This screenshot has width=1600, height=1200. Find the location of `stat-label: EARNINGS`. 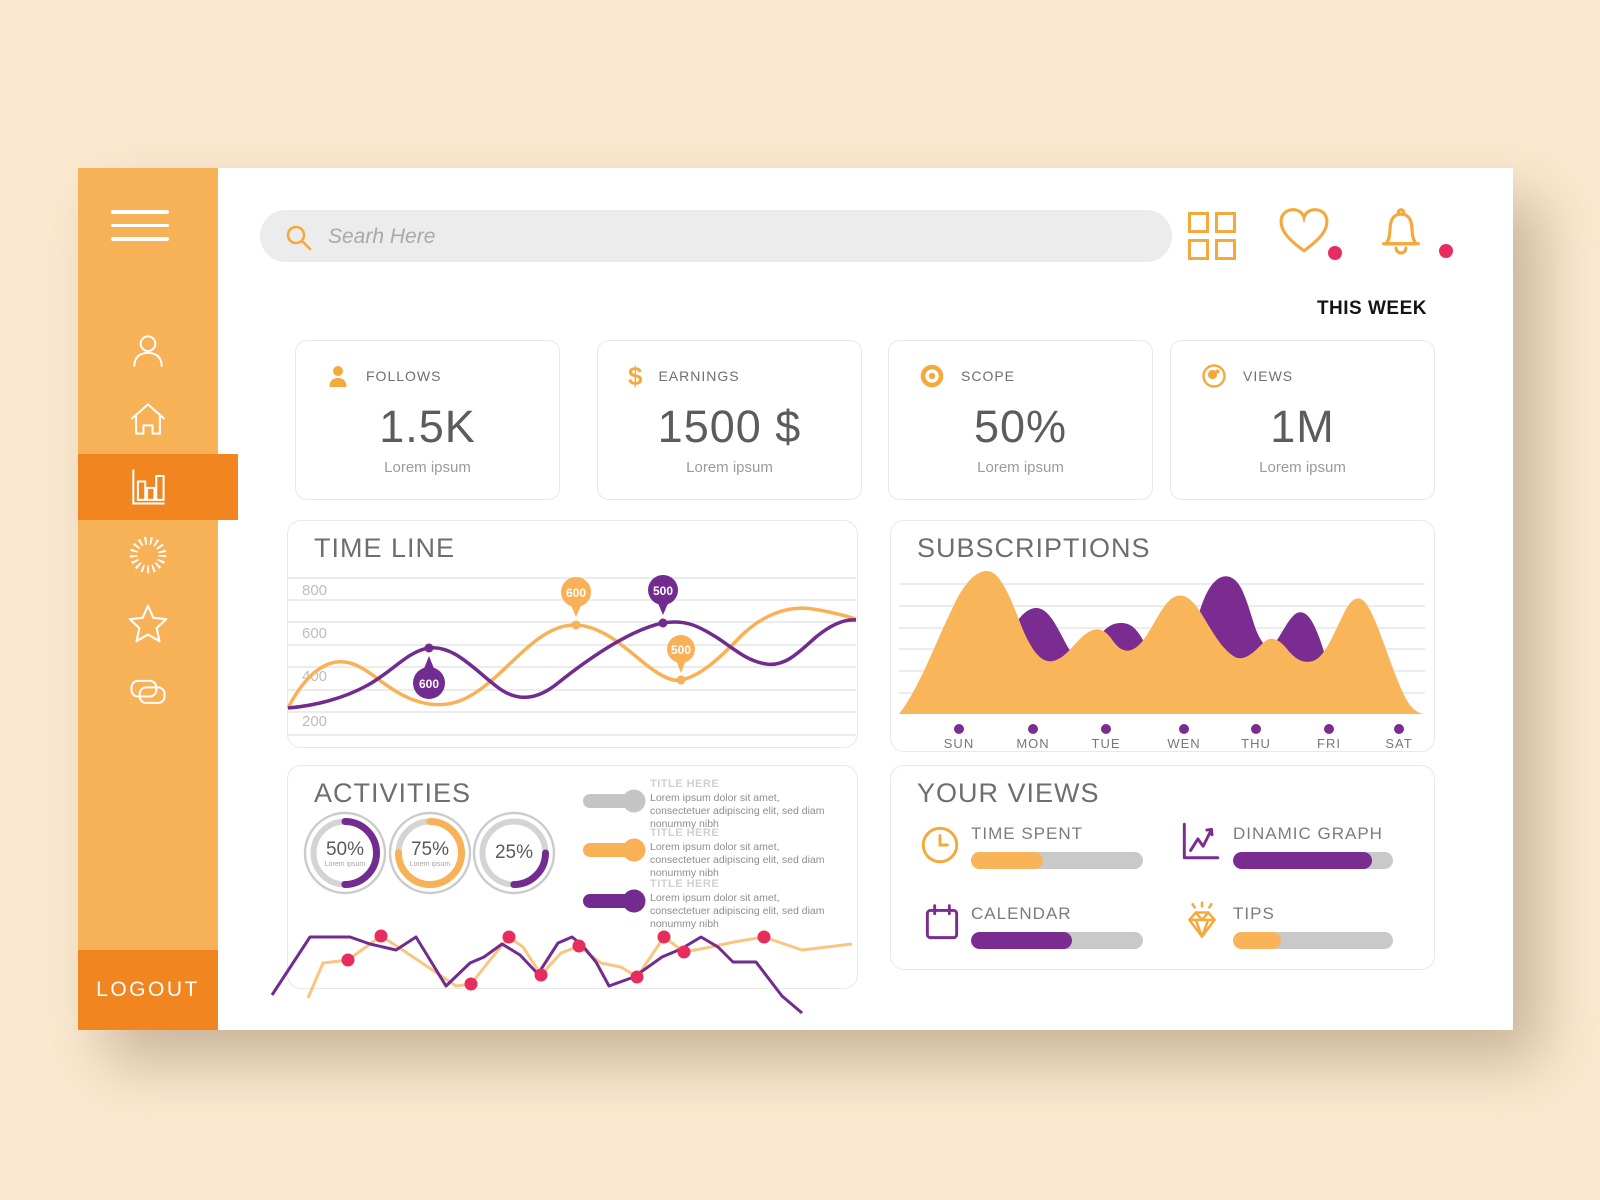

stat-label: EARNINGS is located at coordinates (699, 376).